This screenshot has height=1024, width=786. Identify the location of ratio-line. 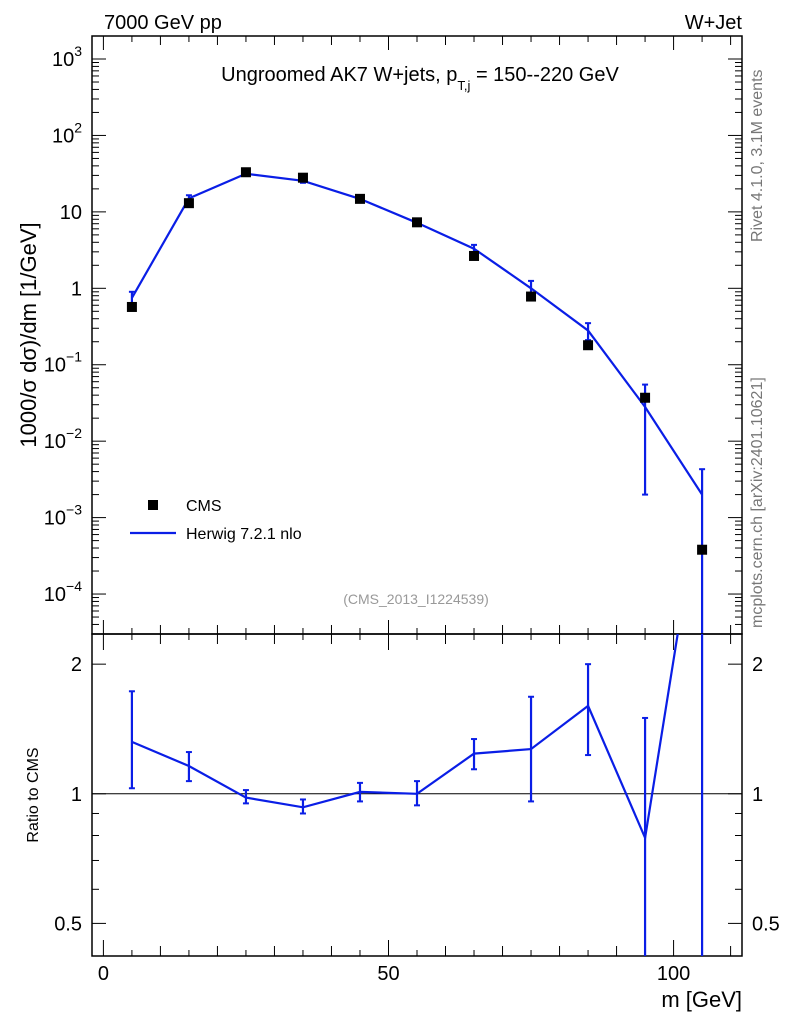
(405, 737).